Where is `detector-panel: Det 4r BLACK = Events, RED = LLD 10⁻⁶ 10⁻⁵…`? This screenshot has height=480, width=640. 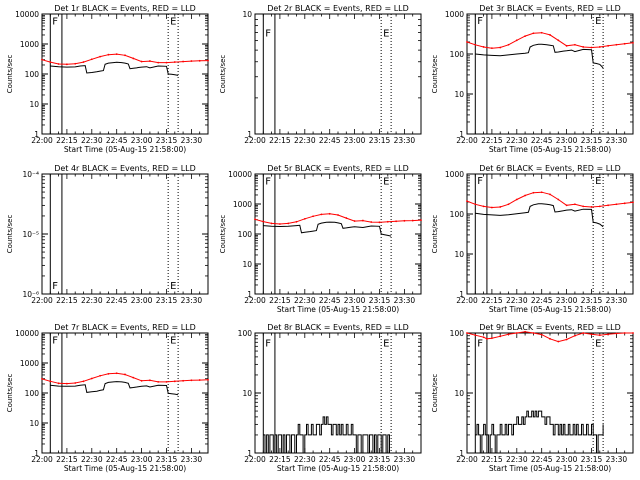 detector-panel: Det 4r BLACK = Events, RED = LLD 10⁻⁶ 10⁻⁵… is located at coordinates (107, 234).